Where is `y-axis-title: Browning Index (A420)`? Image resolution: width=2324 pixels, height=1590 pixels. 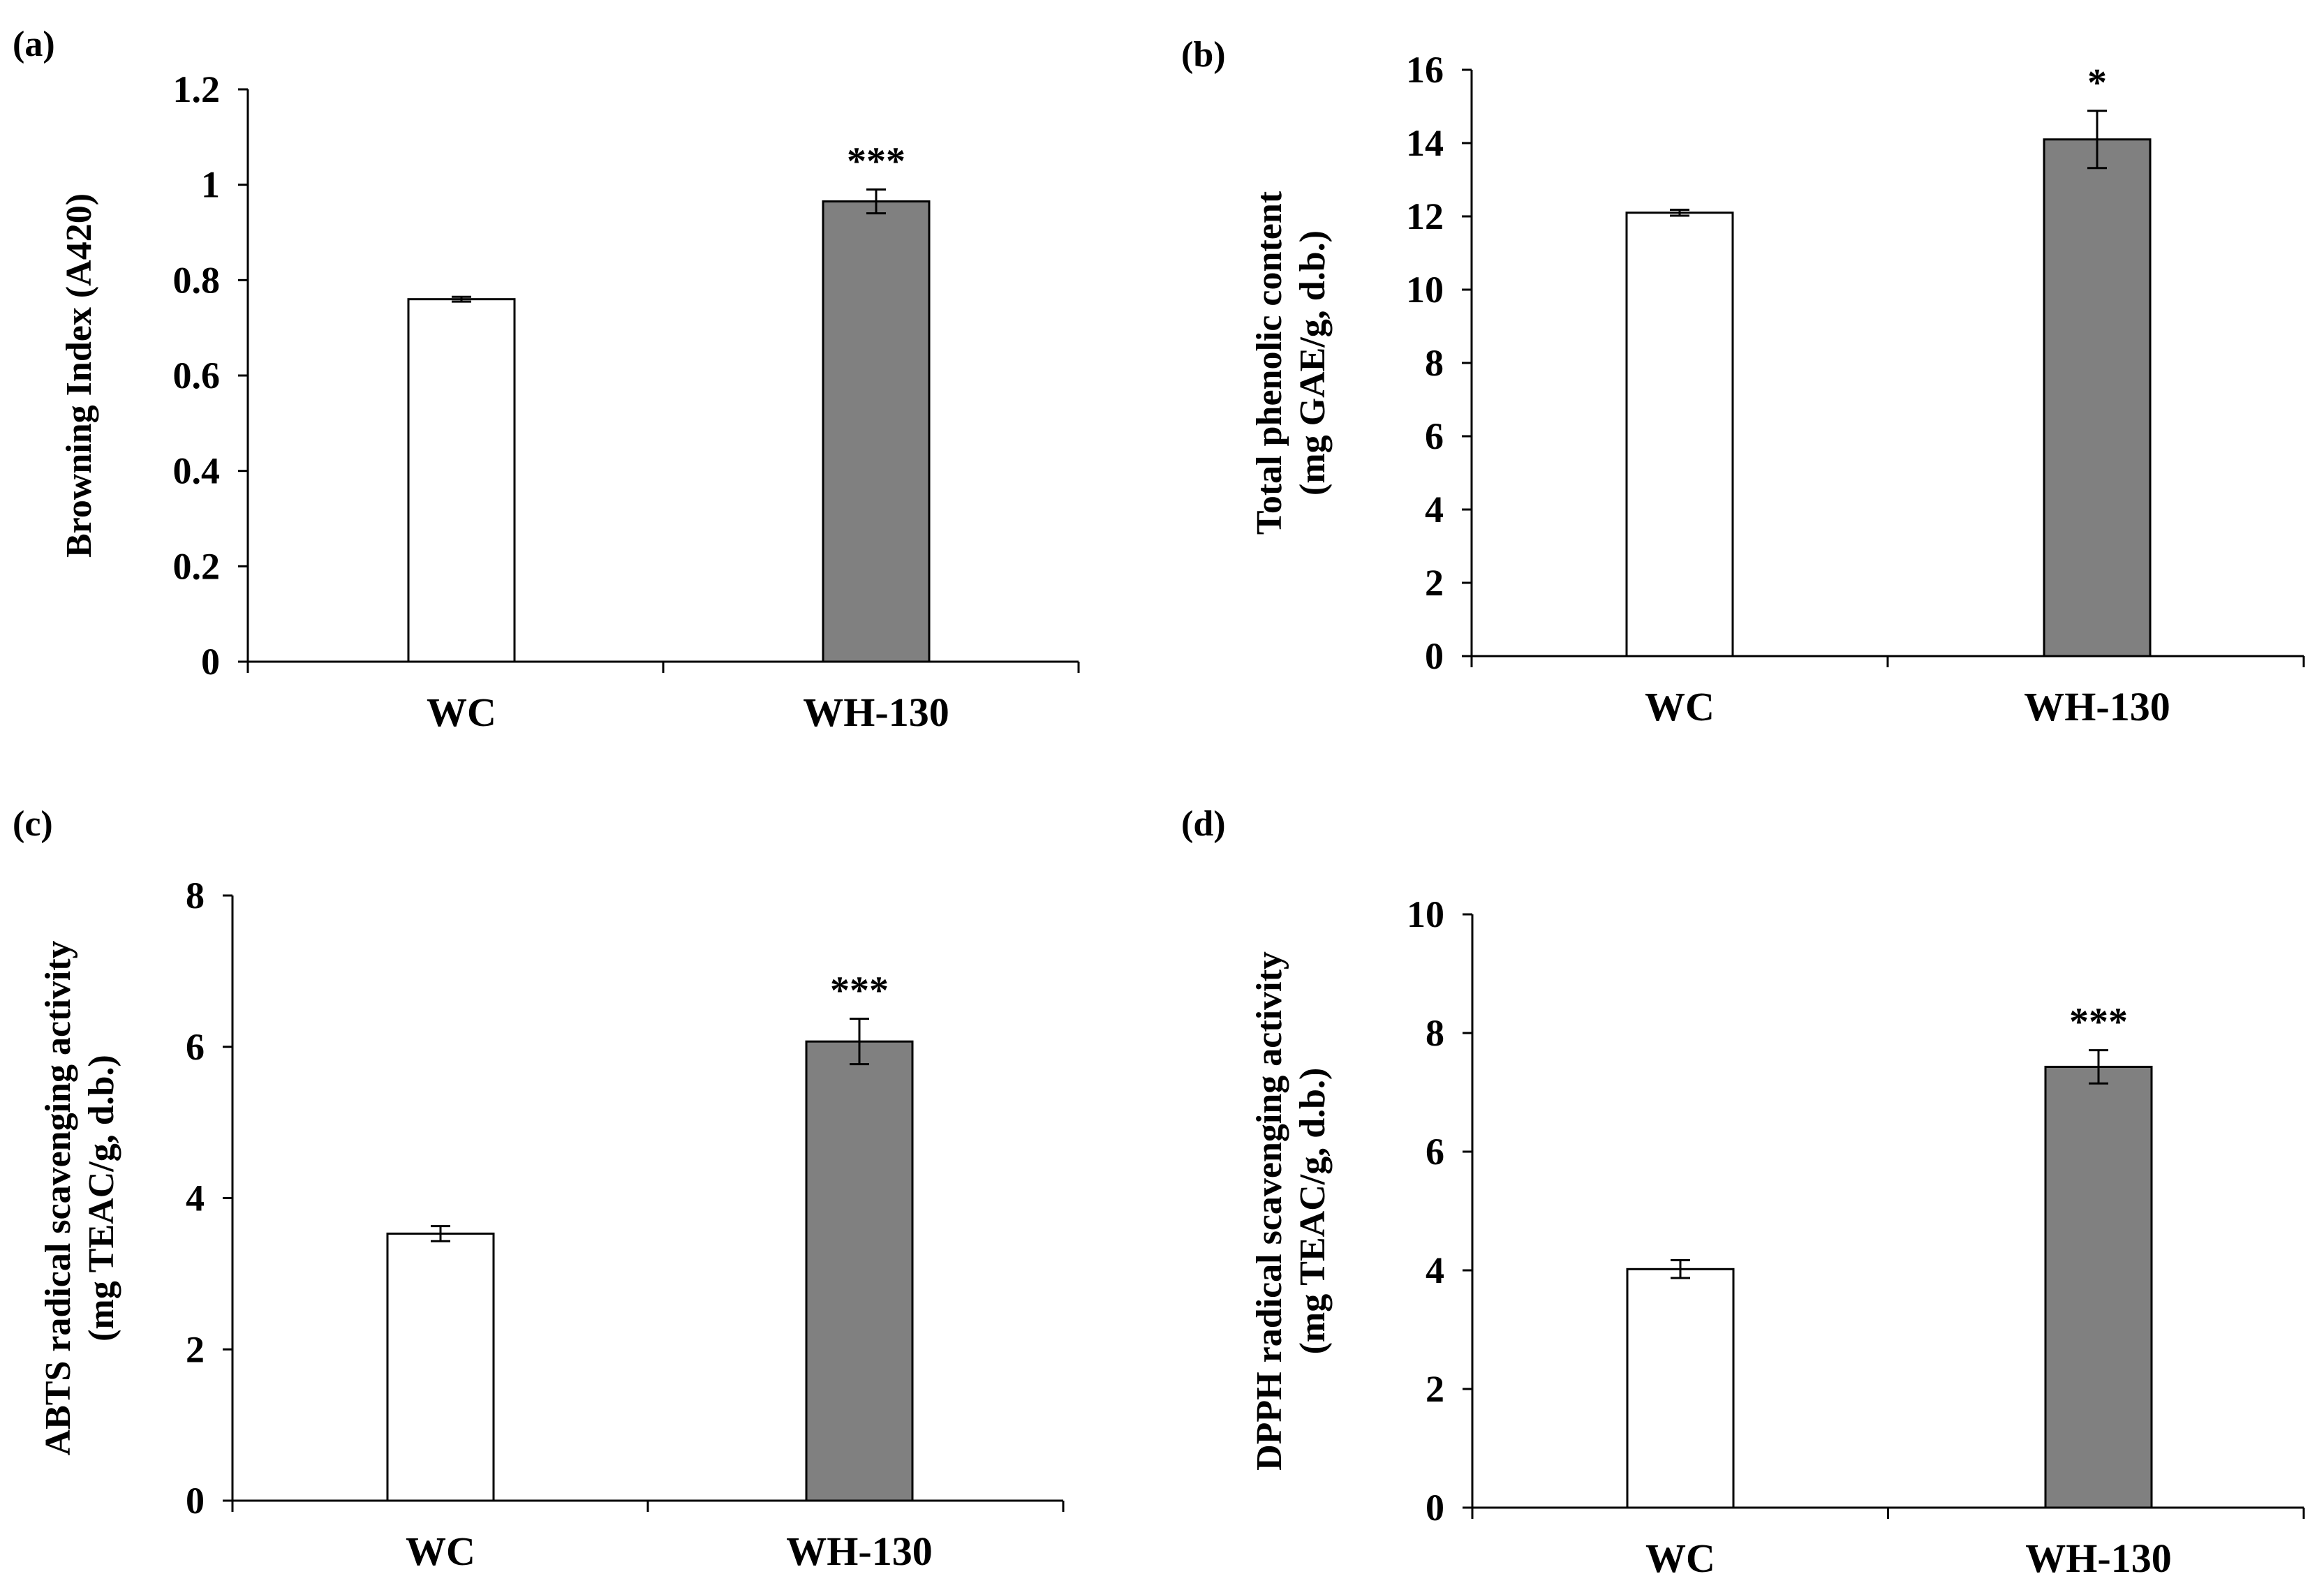 y-axis-title: Browning Index (A420) is located at coordinates (79, 375).